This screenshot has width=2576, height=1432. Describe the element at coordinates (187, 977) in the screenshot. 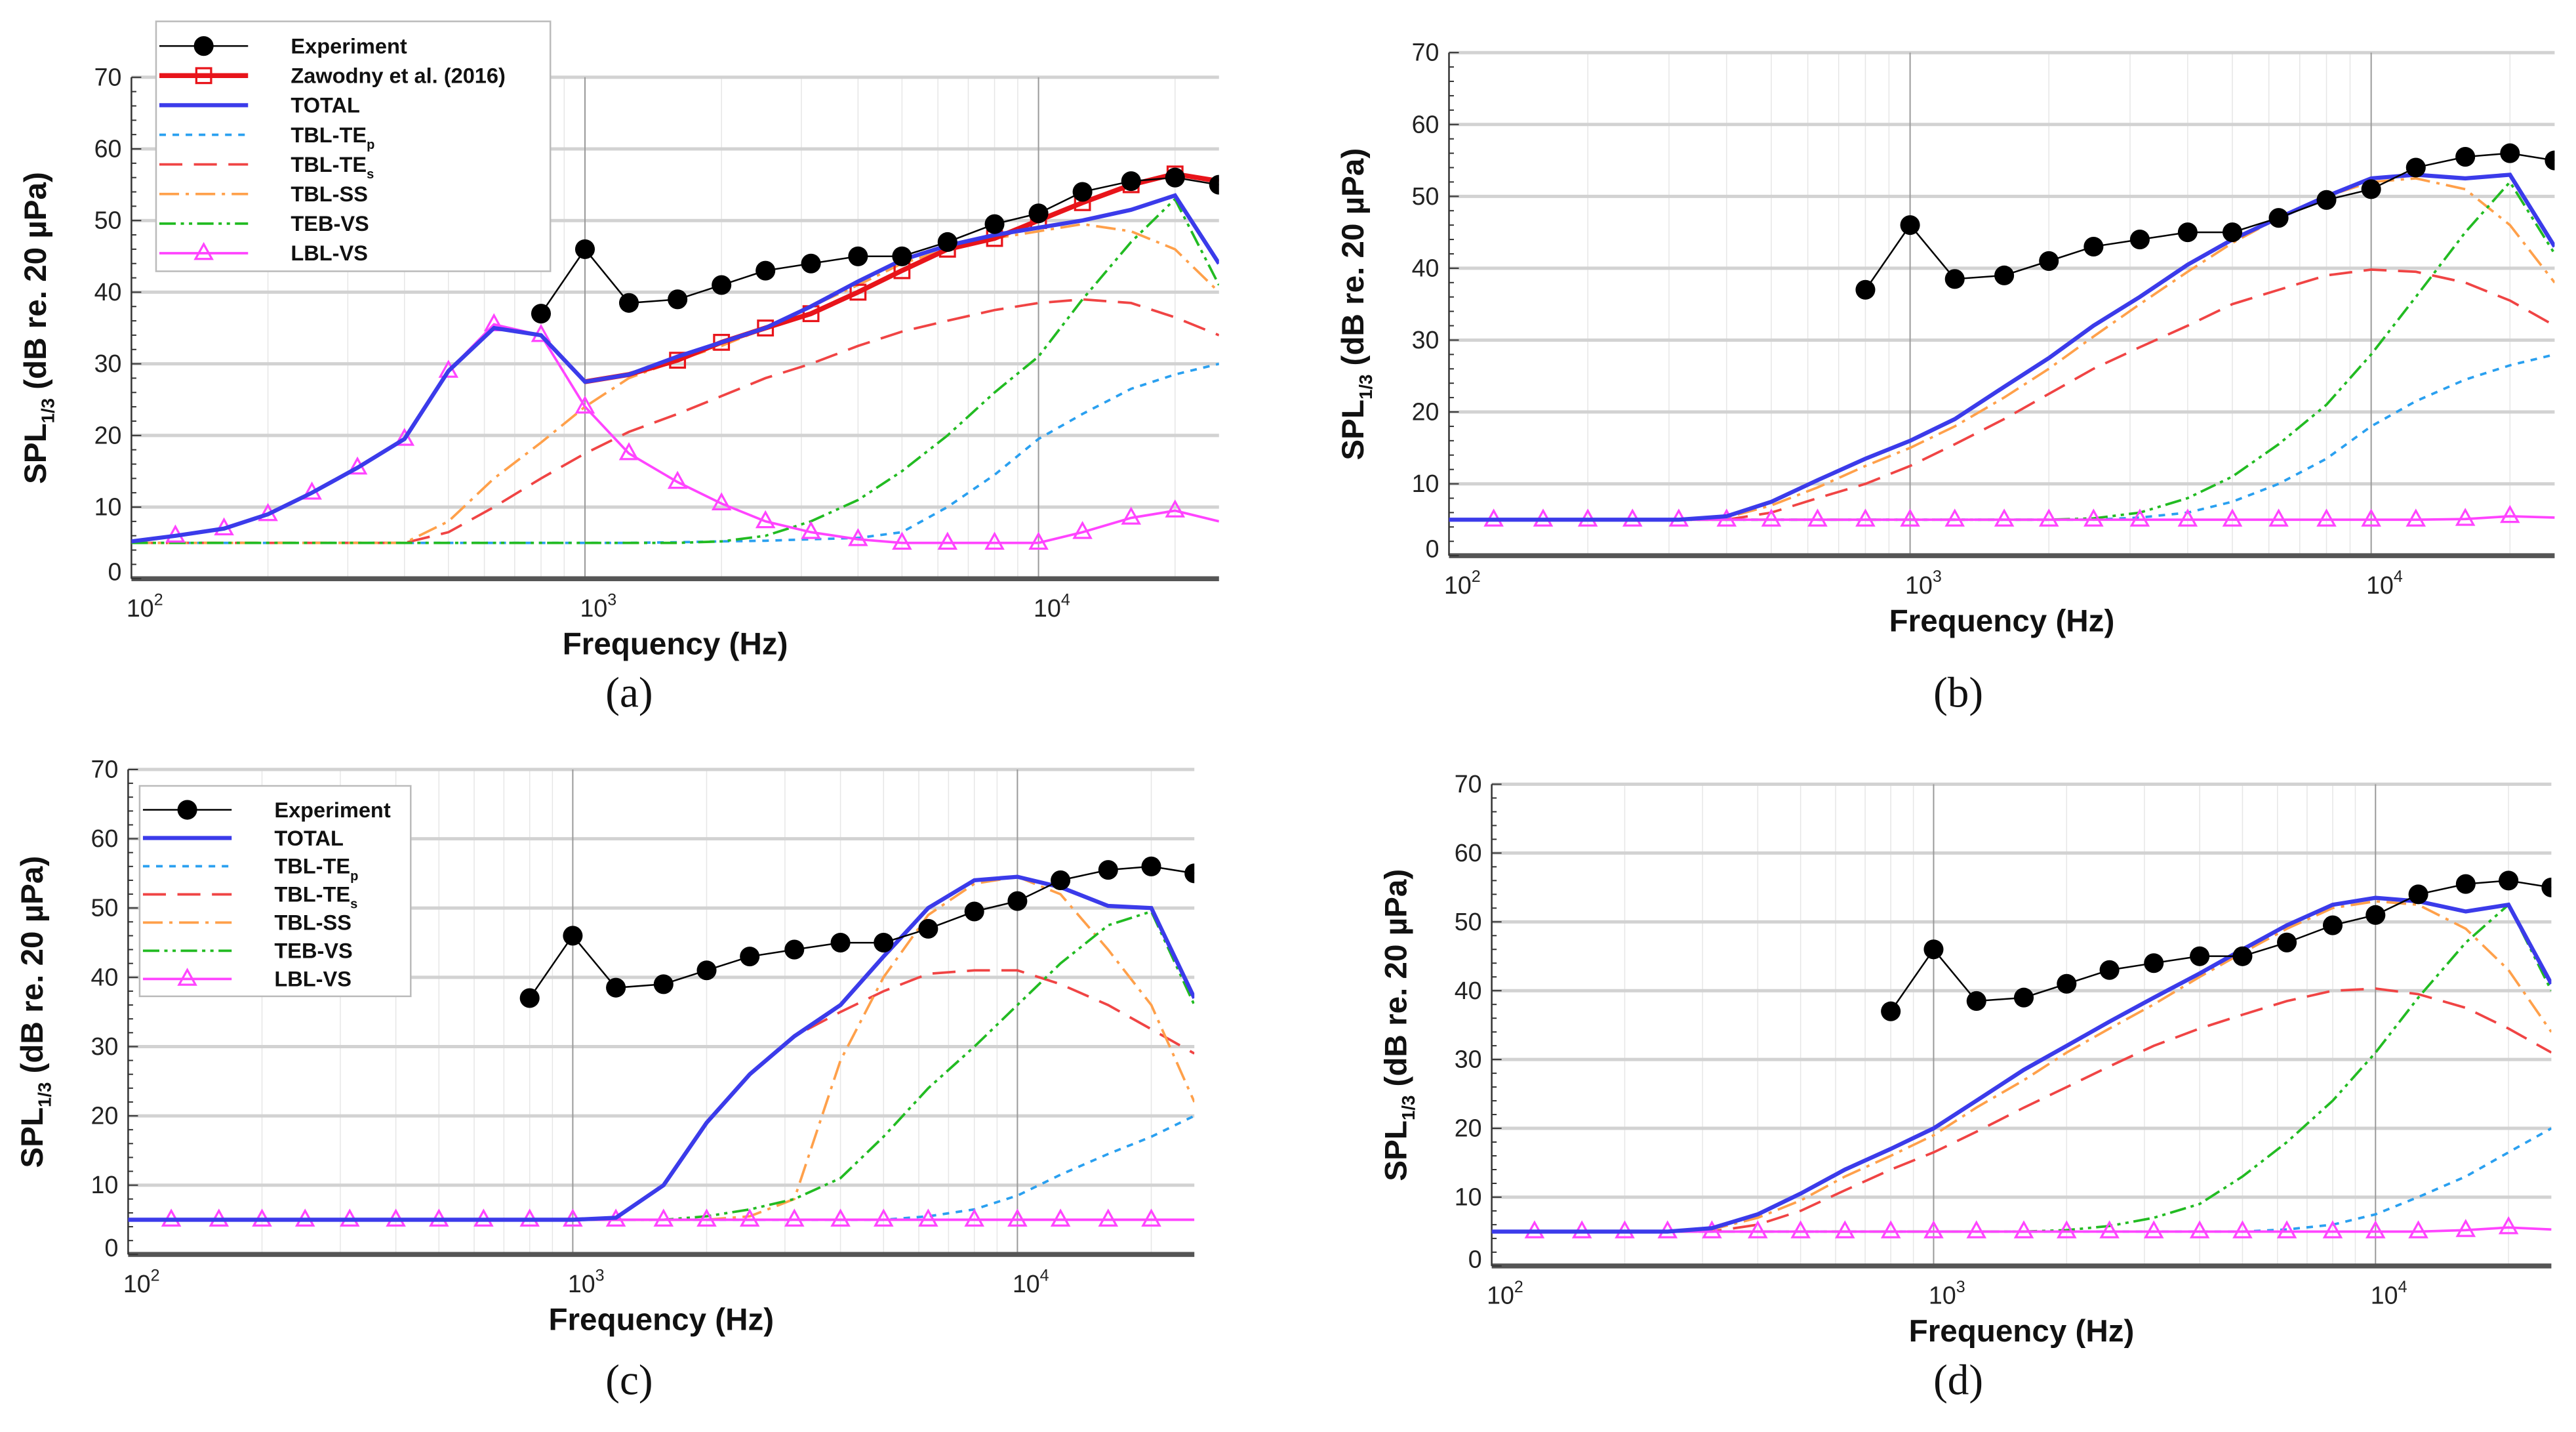

I see `legend-marker-lbl` at that location.